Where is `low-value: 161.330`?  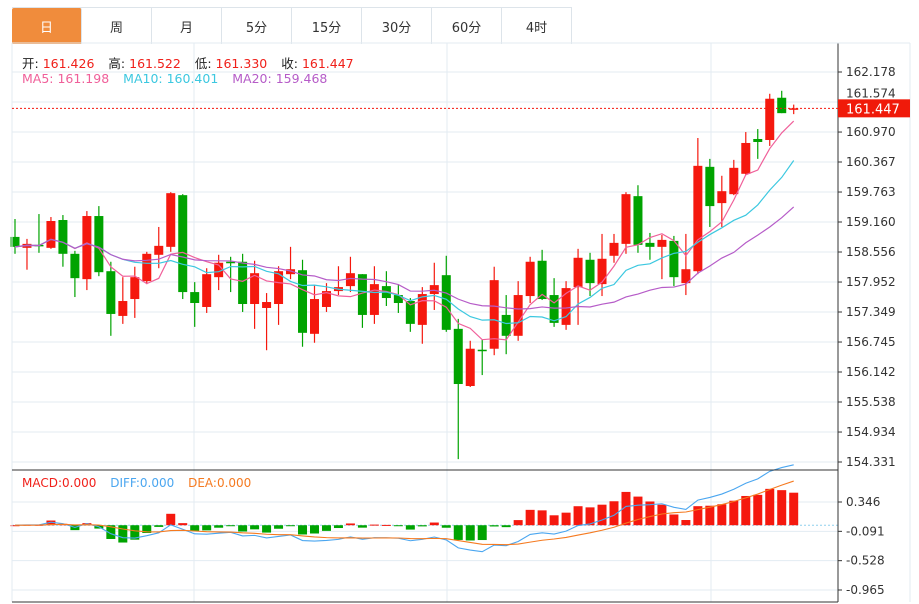
low-value: 161.330 is located at coordinates (241, 63).